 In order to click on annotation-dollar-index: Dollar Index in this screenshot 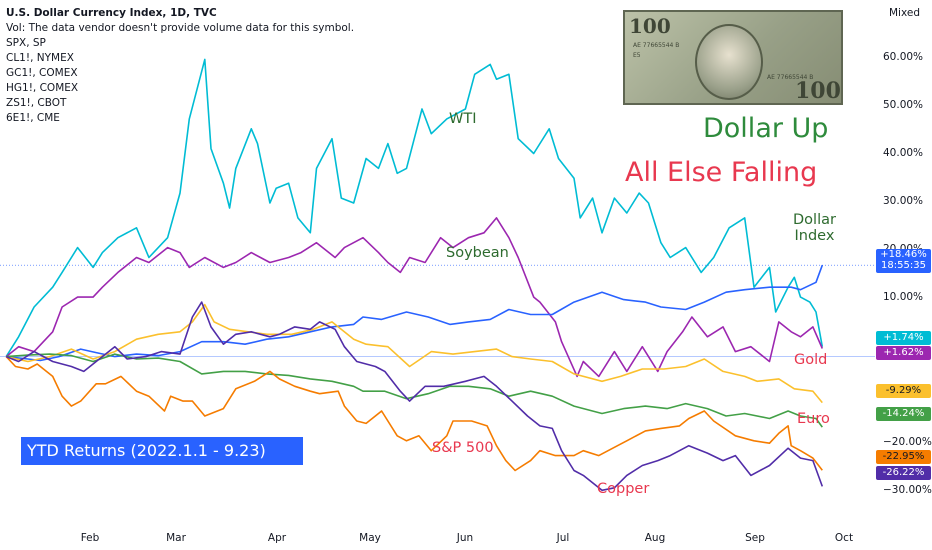, I will do `click(814, 228)`.